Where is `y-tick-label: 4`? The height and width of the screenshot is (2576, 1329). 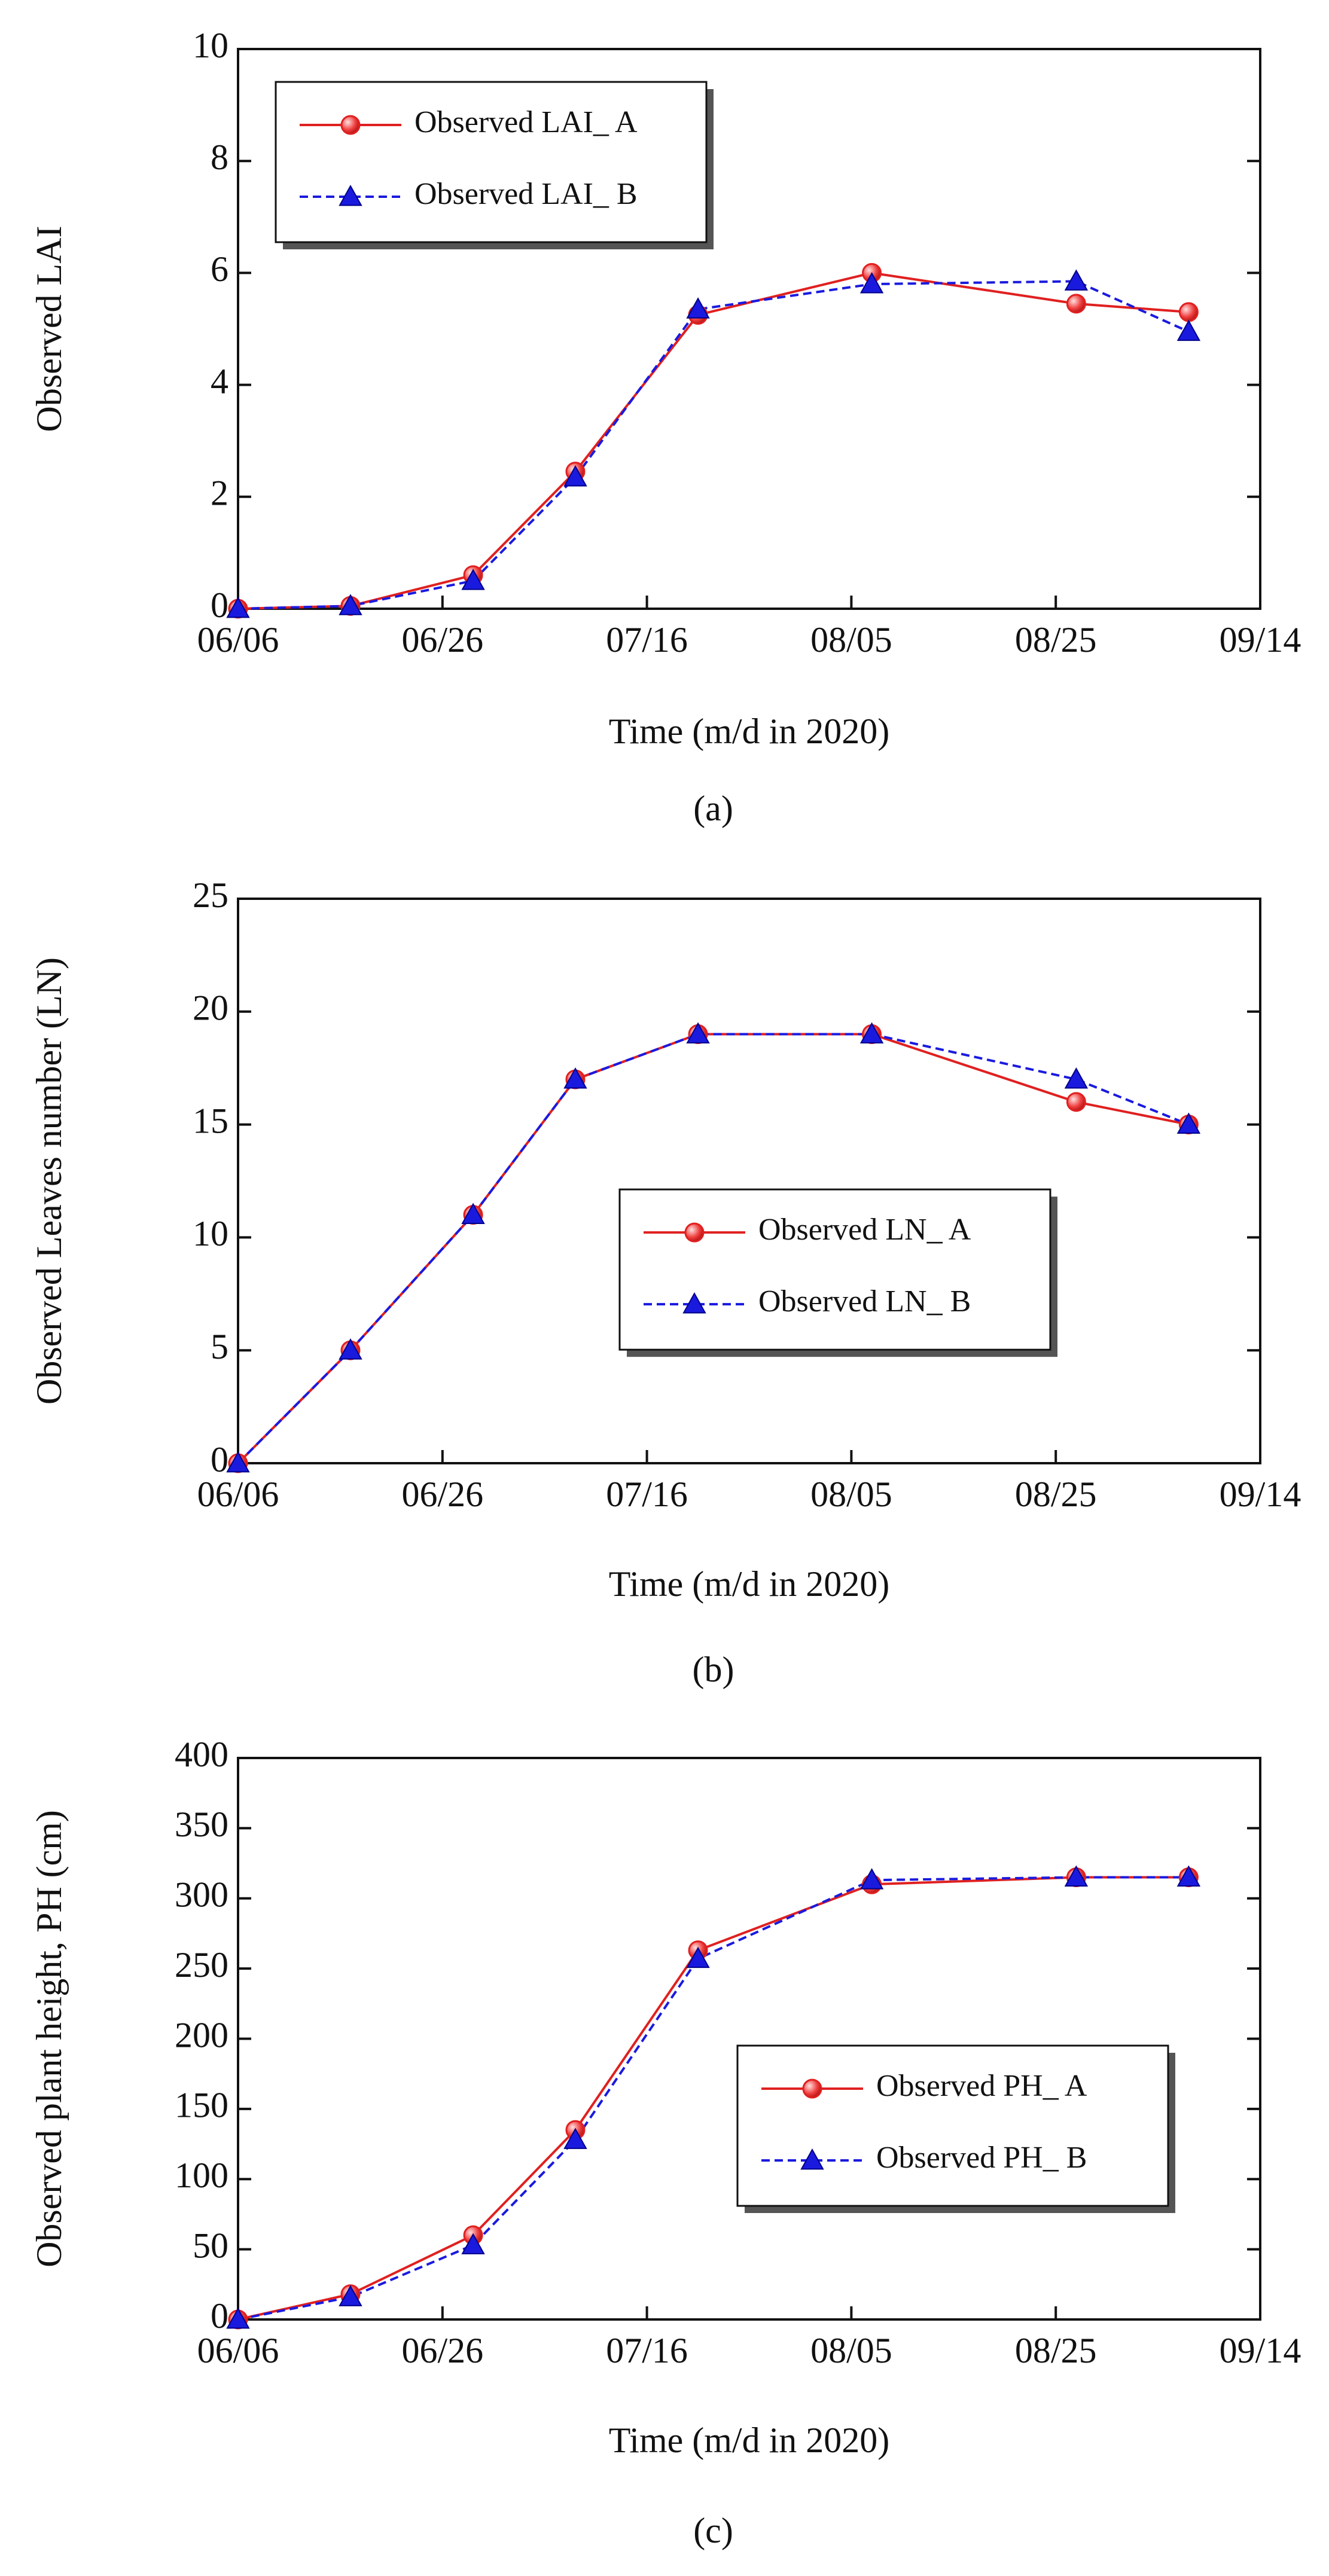 y-tick-label: 4 is located at coordinates (219, 381).